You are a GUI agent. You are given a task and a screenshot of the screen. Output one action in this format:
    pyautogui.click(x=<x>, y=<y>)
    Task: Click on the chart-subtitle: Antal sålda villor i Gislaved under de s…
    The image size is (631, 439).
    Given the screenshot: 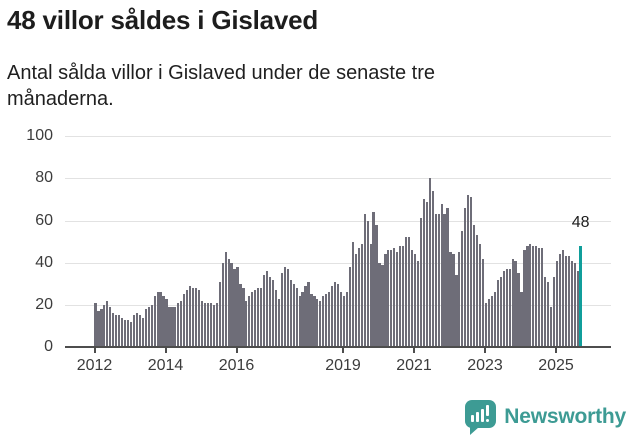 What is the action you would take?
    pyautogui.click(x=221, y=86)
    